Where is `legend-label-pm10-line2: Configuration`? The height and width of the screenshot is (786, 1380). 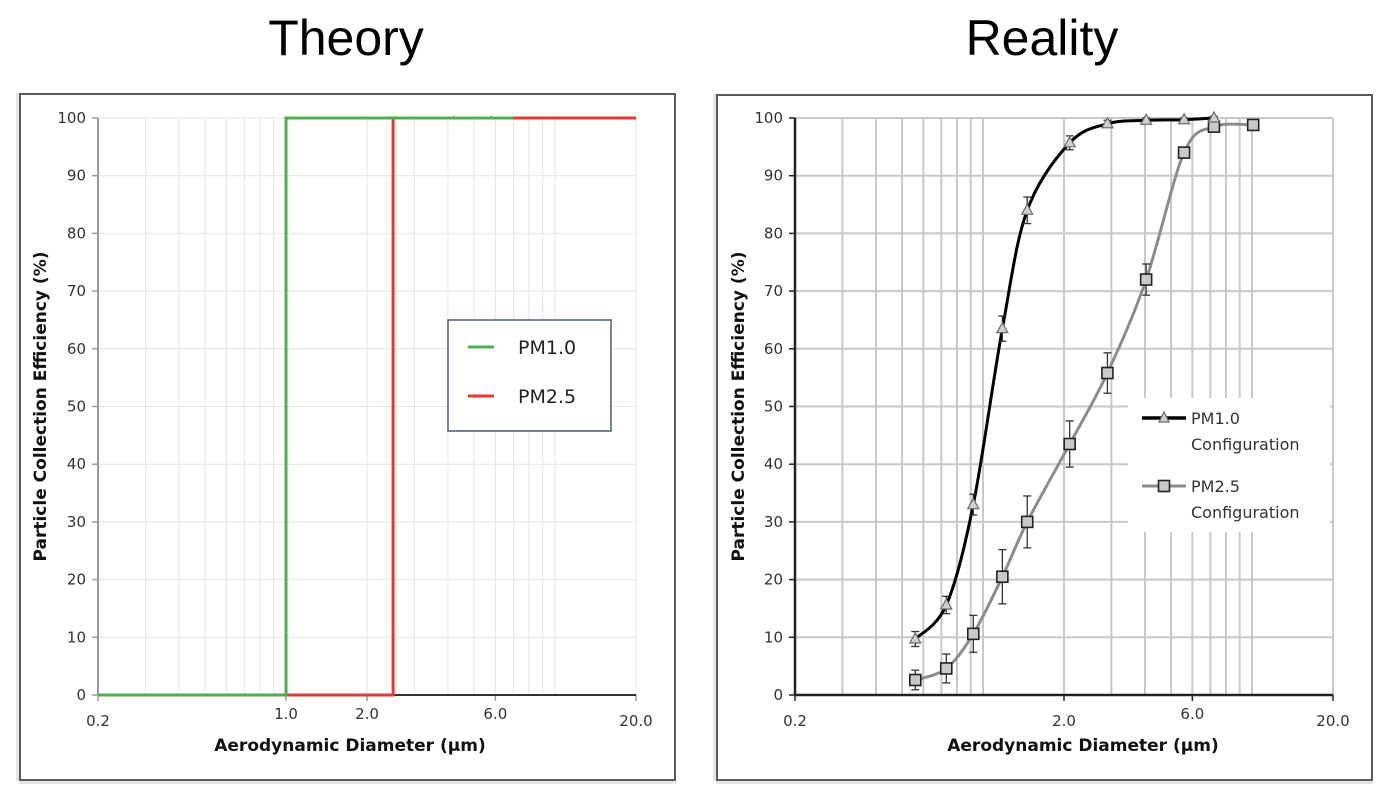 legend-label-pm10-line2: Configuration is located at coordinates (1245, 444).